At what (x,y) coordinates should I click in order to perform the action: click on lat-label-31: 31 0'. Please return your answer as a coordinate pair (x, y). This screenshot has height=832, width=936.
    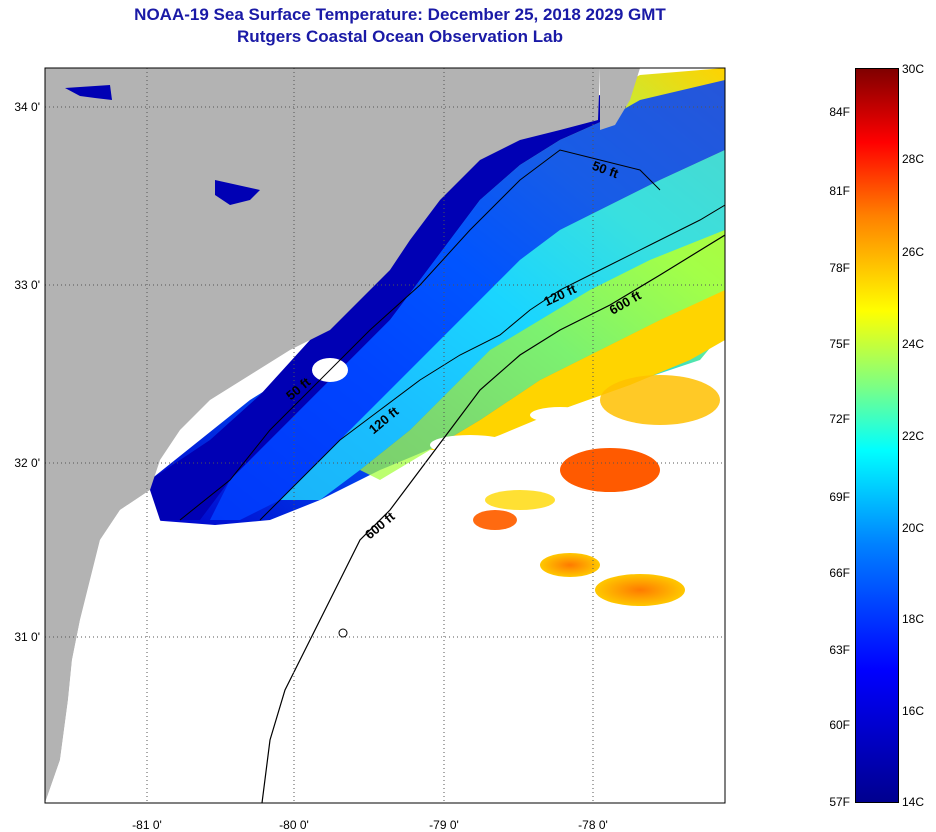
    Looking at the image, I should click on (27, 637).